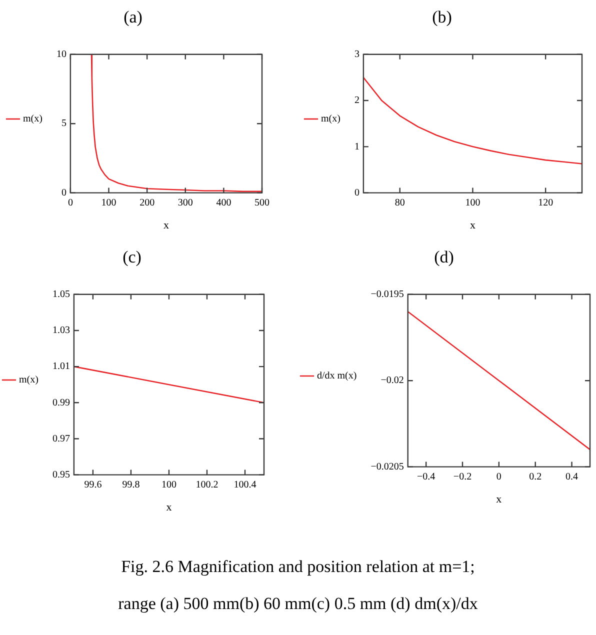  What do you see at coordinates (61, 330) in the screenshot?
I see `y-tick-label: 1.03` at bounding box center [61, 330].